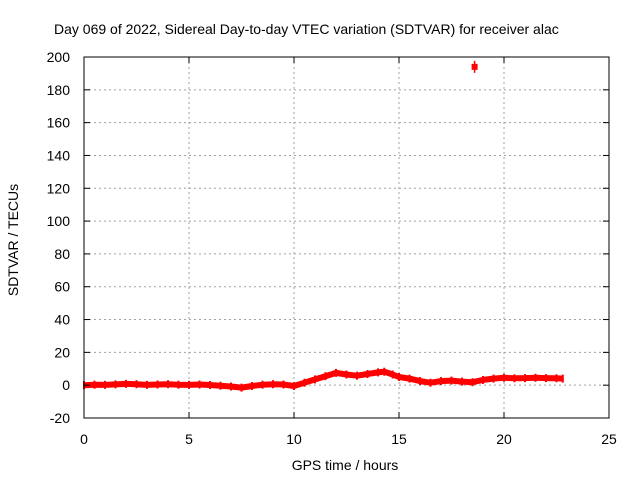  Describe the element at coordinates (84, 439) in the screenshot. I see `x-tick-label-0: 0` at that location.